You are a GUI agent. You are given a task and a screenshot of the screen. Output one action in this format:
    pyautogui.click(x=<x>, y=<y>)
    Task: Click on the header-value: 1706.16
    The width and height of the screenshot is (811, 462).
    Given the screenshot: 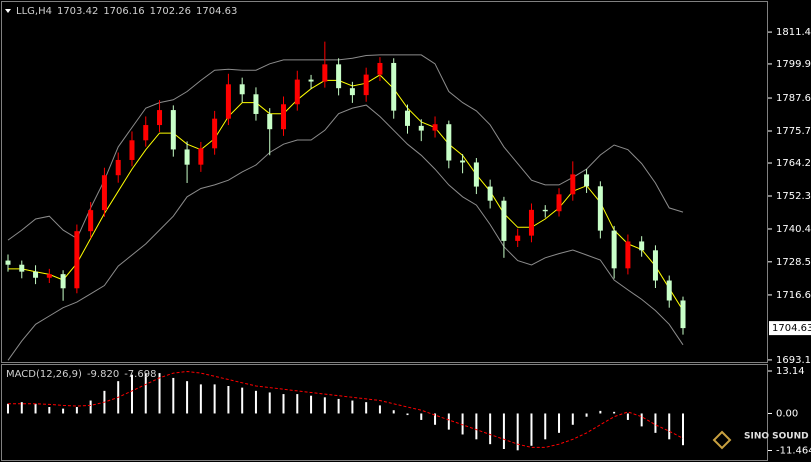 What is the action you would take?
    pyautogui.click(x=123, y=11)
    